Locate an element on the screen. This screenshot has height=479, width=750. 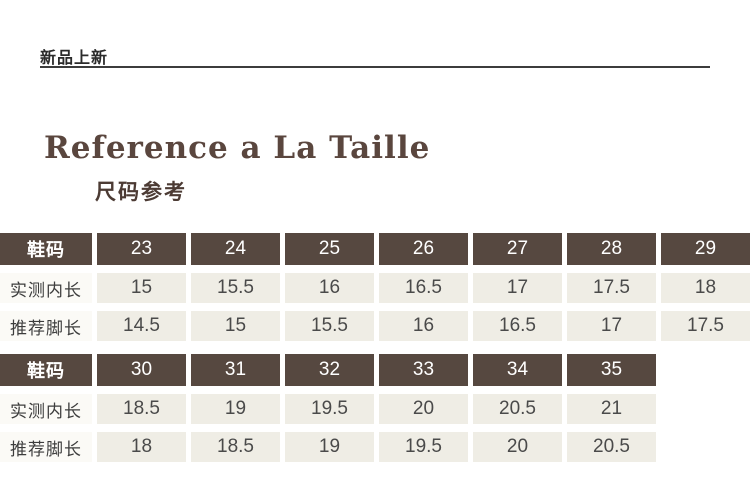
size-header-cell: 33 is located at coordinates (423, 370).